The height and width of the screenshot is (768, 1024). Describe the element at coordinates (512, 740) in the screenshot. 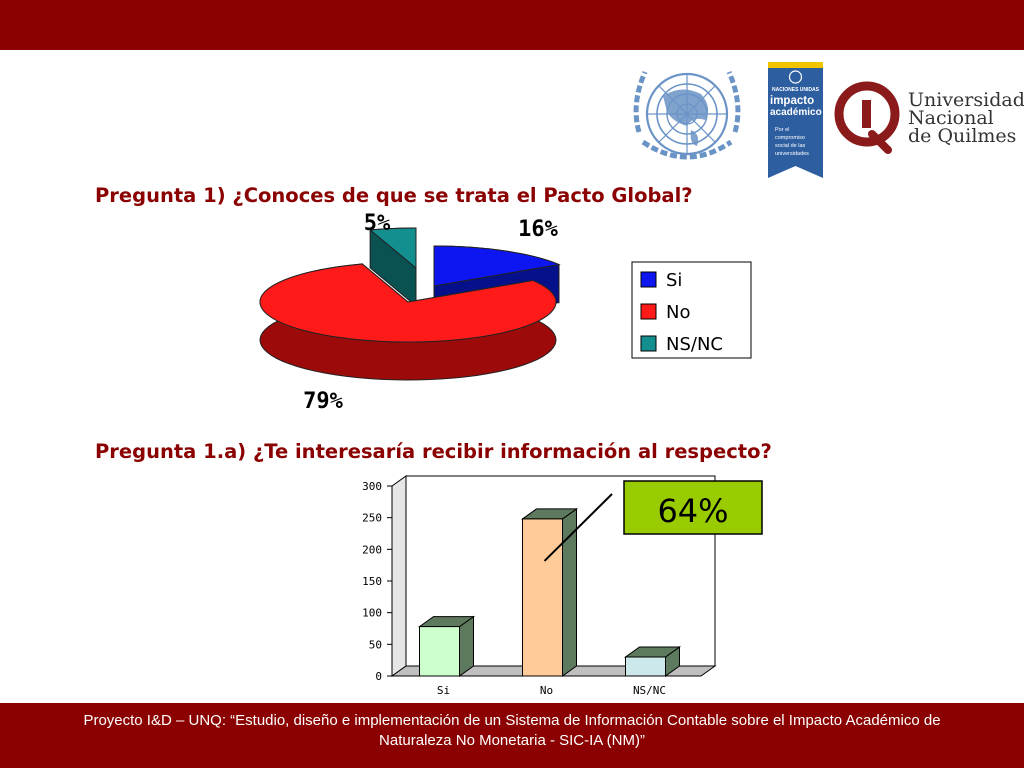

I see `footer-line-2: Naturaleza No Monetaria - SIC-IA (NM)”` at that location.